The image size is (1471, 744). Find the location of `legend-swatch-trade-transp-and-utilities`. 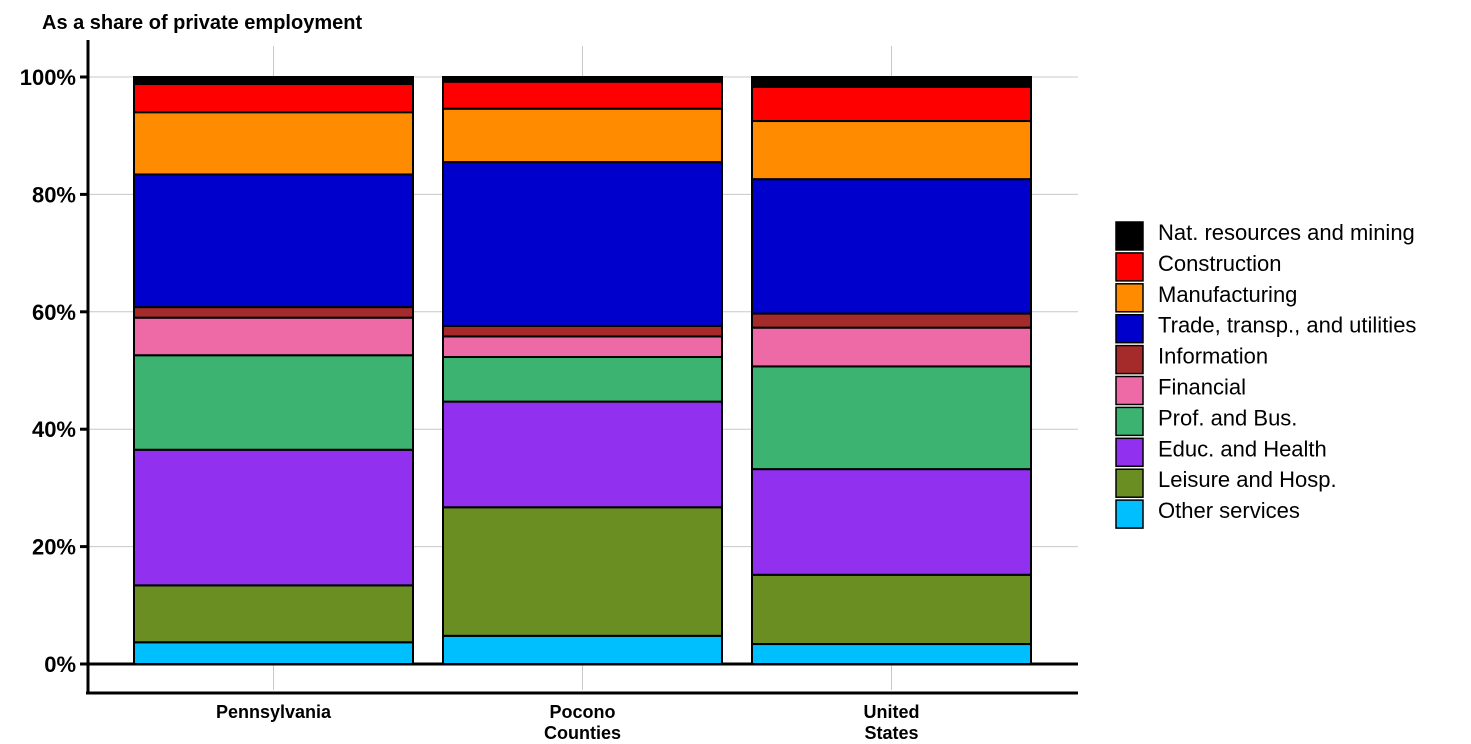

legend-swatch-trade-transp-and-utilities is located at coordinates (1129, 328).